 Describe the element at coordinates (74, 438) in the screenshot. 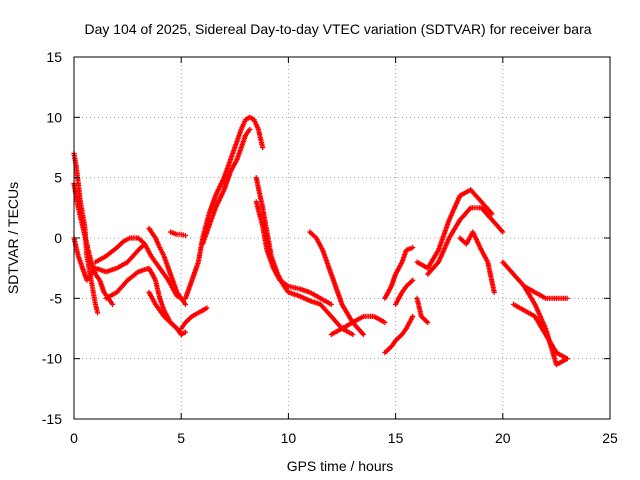

I see `x-tick-label: 0` at that location.